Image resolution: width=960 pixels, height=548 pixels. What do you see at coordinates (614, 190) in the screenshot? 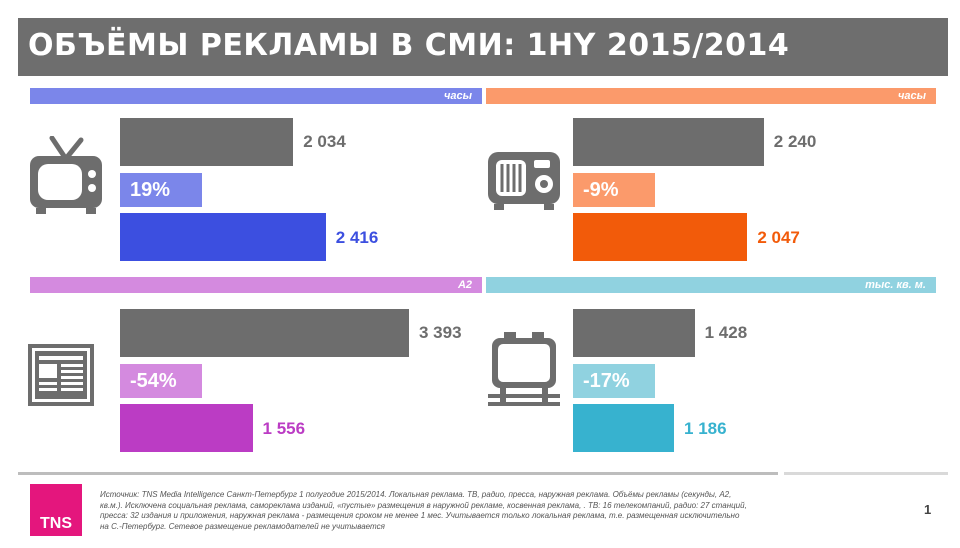
I see `radio-change: -9%` at bounding box center [614, 190].